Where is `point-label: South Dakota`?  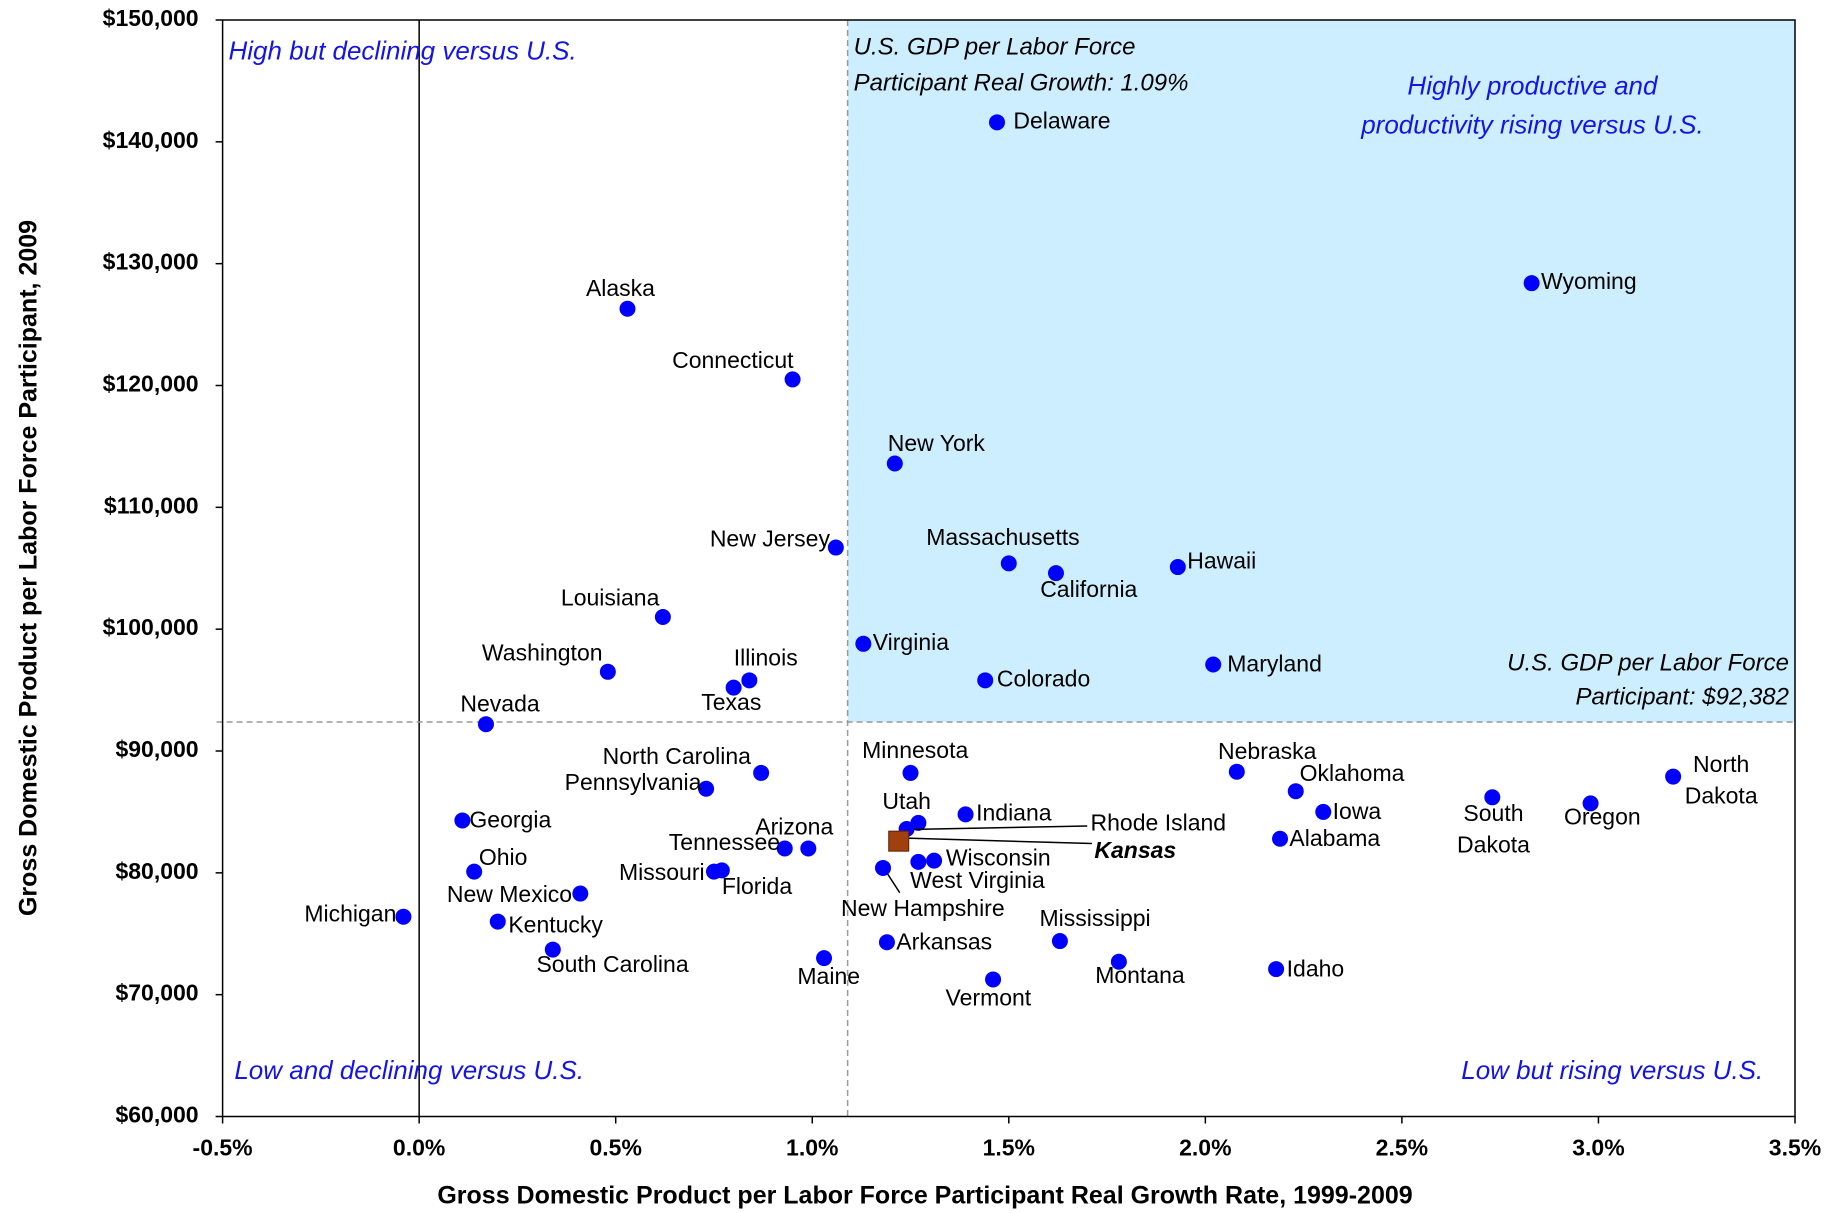
point-label: South Dakota is located at coordinates (1493, 829).